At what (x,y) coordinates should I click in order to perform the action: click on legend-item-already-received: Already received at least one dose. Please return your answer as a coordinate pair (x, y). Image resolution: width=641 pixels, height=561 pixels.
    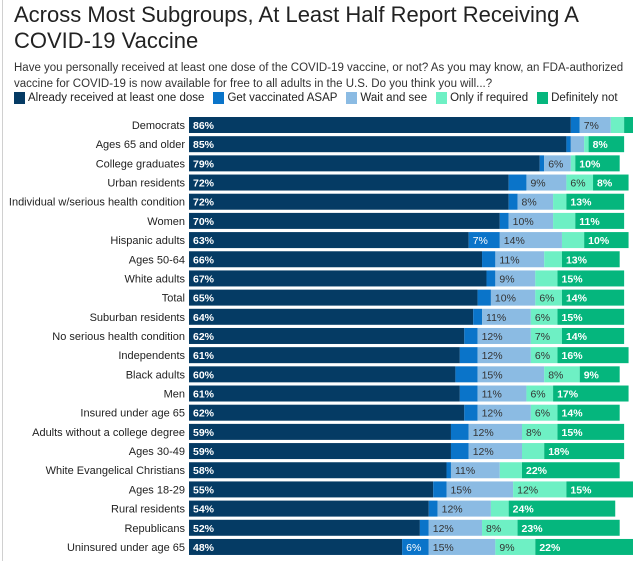
    Looking at the image, I should click on (109, 98).